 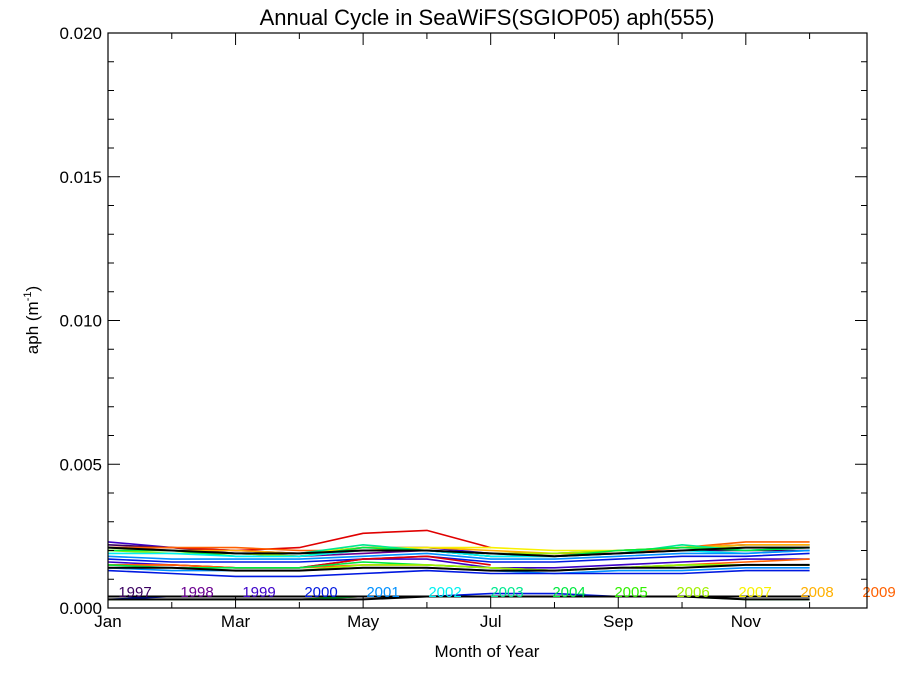 I want to click on y-tick-label: 0.020, so click(x=80, y=33).